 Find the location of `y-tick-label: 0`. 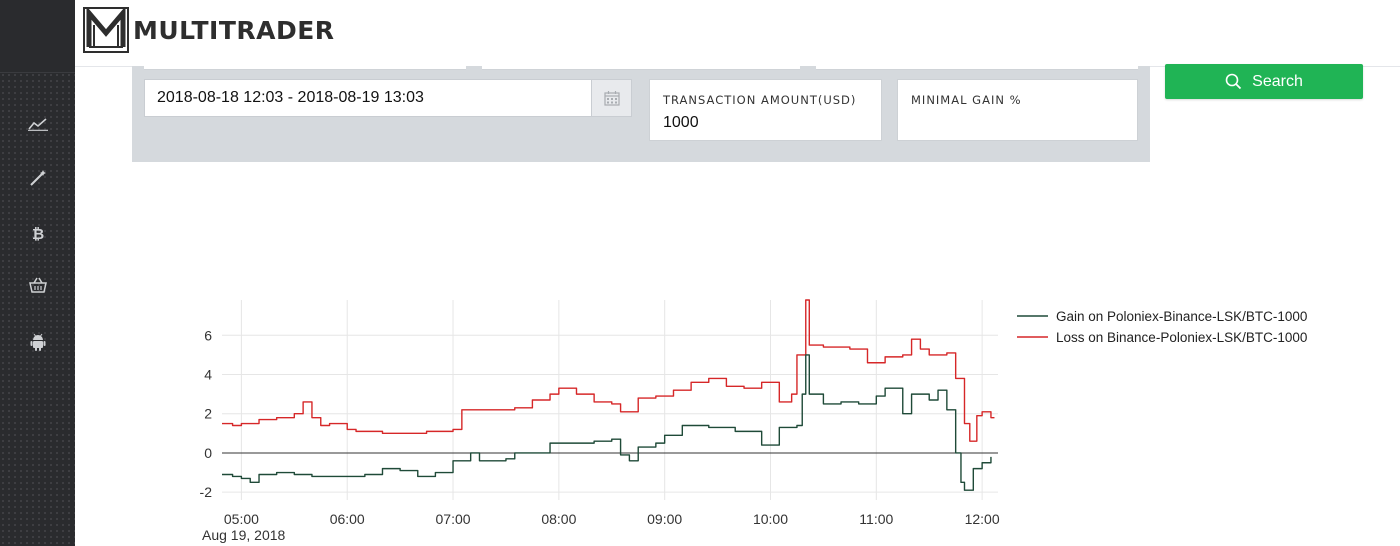

y-tick-label: 0 is located at coordinates (208, 453).